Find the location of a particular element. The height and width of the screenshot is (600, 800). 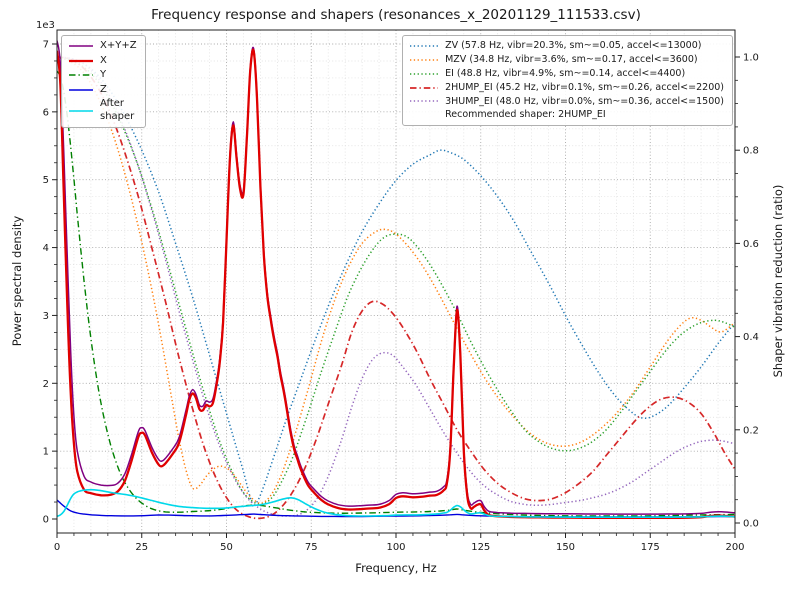

tick-label: 0.0 is located at coordinates (751, 524).